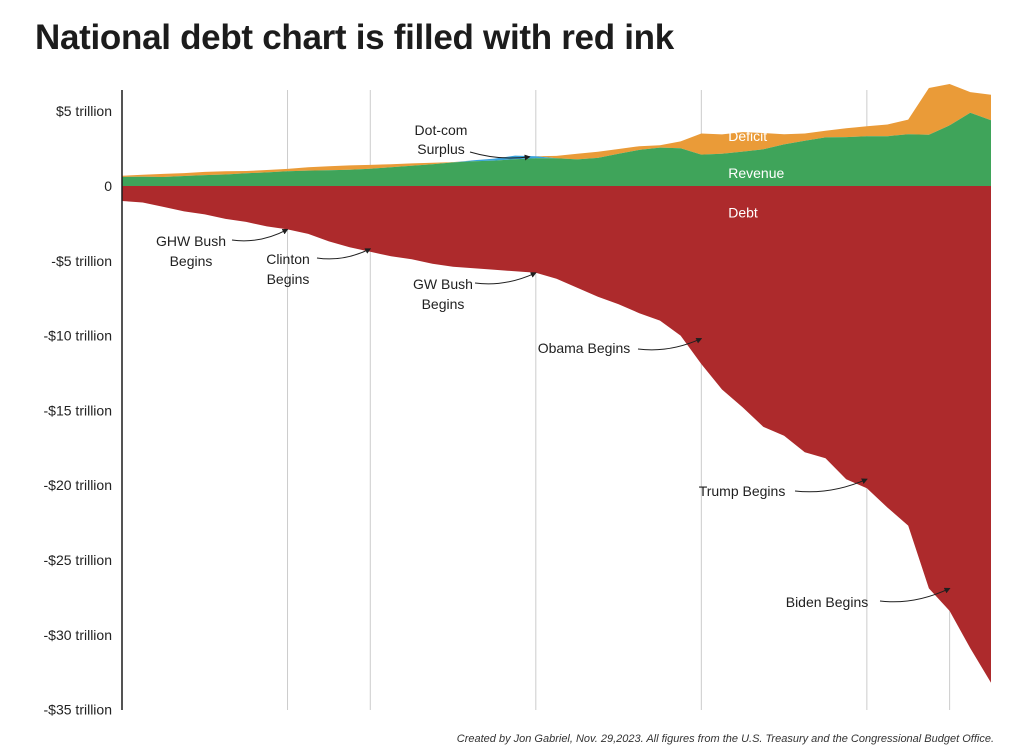  I want to click on annotation-label: Obama Begins, so click(584, 348).